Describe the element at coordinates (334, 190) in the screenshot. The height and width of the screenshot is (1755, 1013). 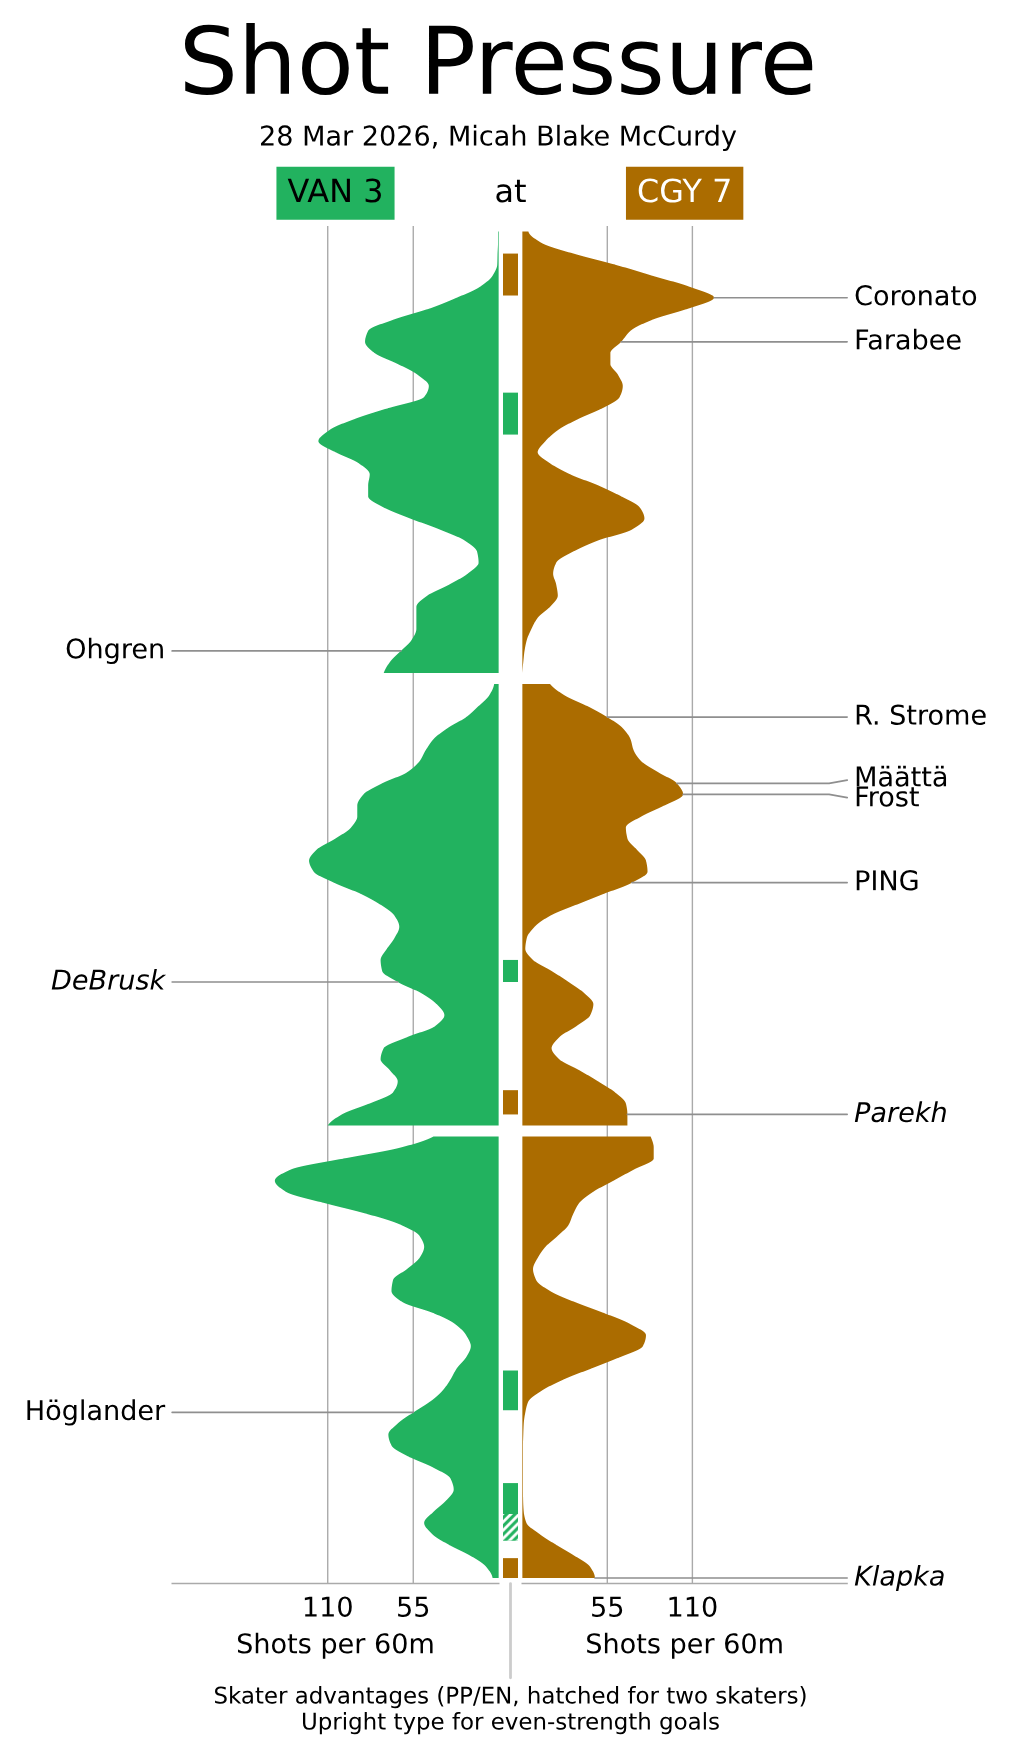
I see `text: VAN 3` at that location.